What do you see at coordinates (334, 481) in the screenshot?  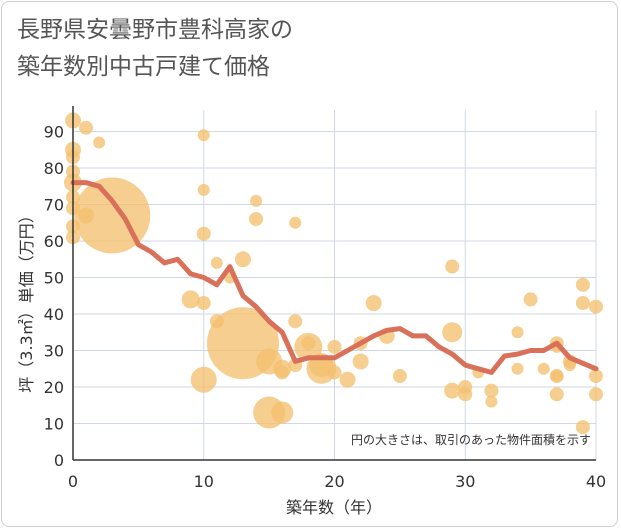 I see `x-tick-label: 20` at bounding box center [334, 481].